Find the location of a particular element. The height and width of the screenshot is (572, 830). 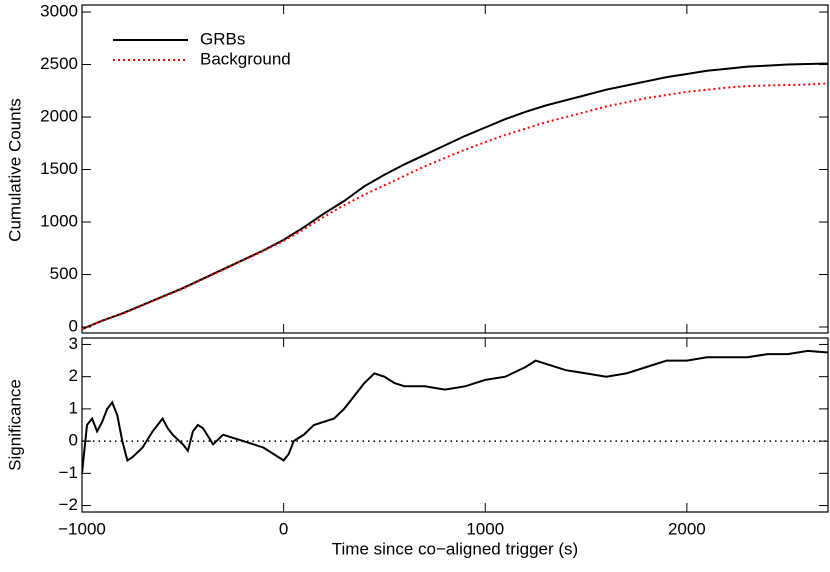

x-tick-label: 1000 is located at coordinates (485, 528).